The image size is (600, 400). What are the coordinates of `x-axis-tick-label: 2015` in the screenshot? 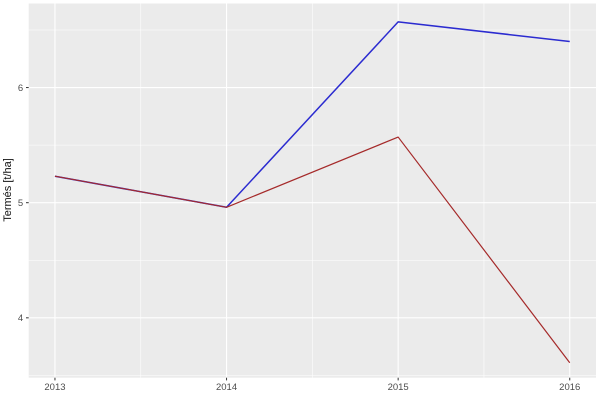 It's located at (398, 387).